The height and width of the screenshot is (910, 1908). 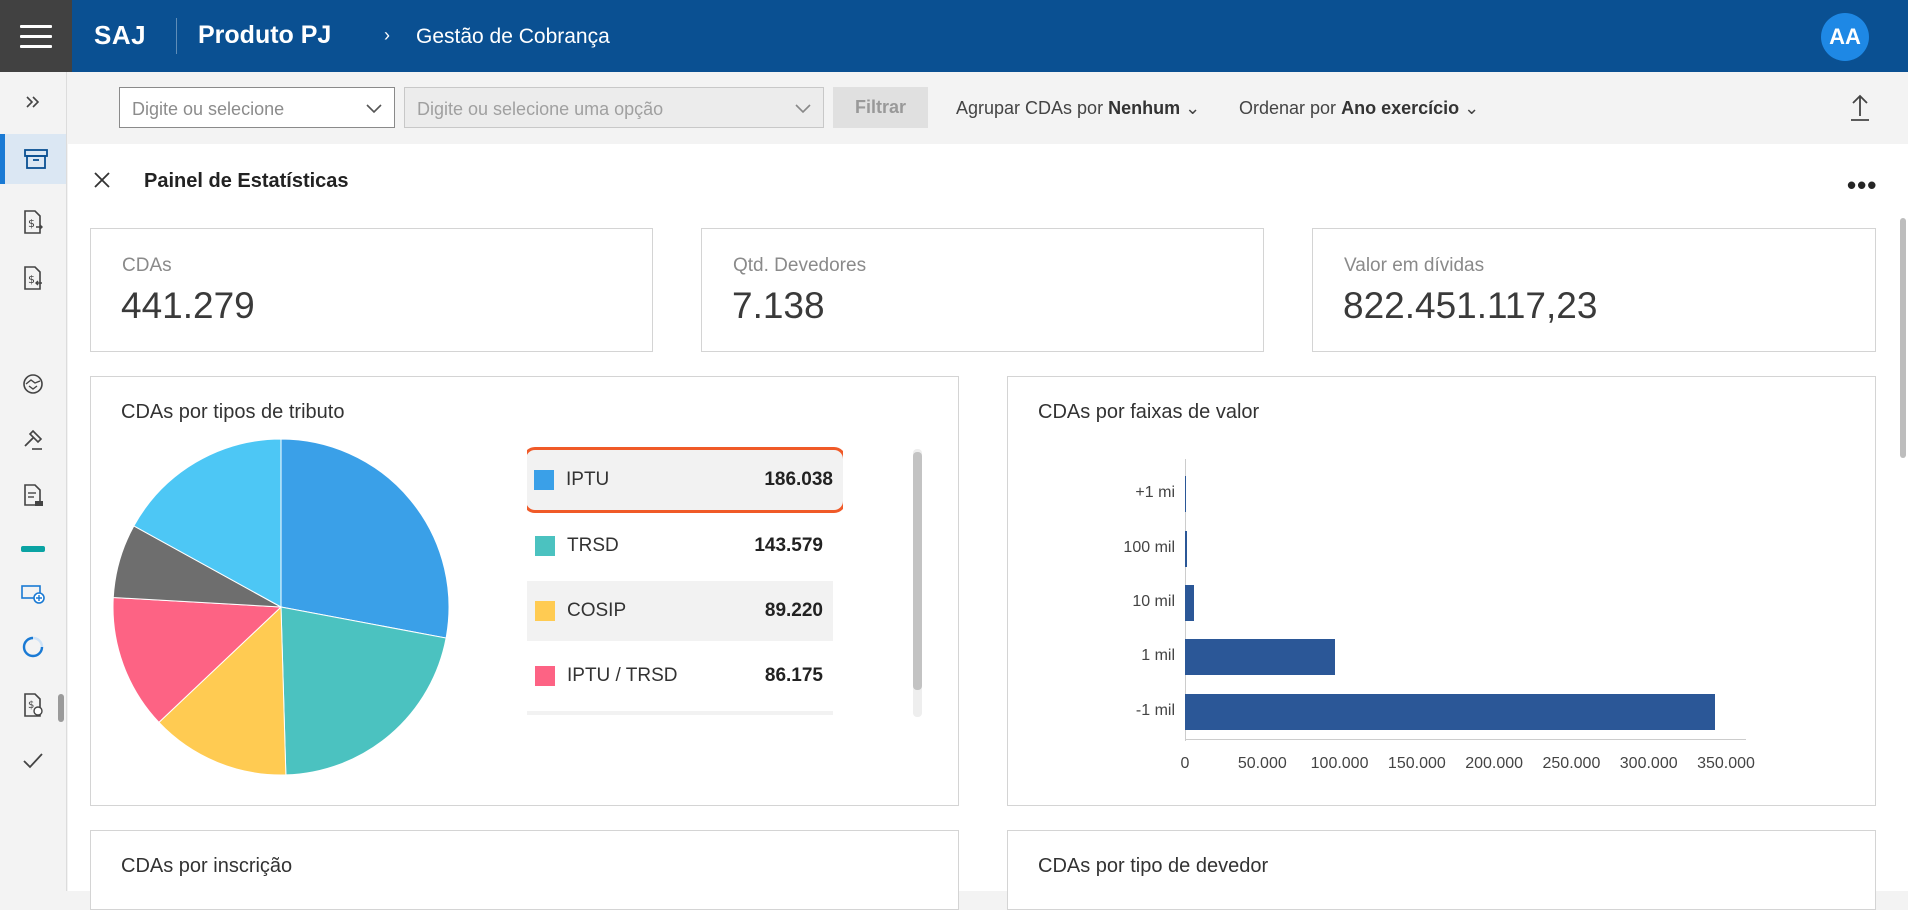 What do you see at coordinates (954, 36) in the screenshot?
I see `top-bar: SAJ Produto PJ › Gestão de Cobrança AA` at bounding box center [954, 36].